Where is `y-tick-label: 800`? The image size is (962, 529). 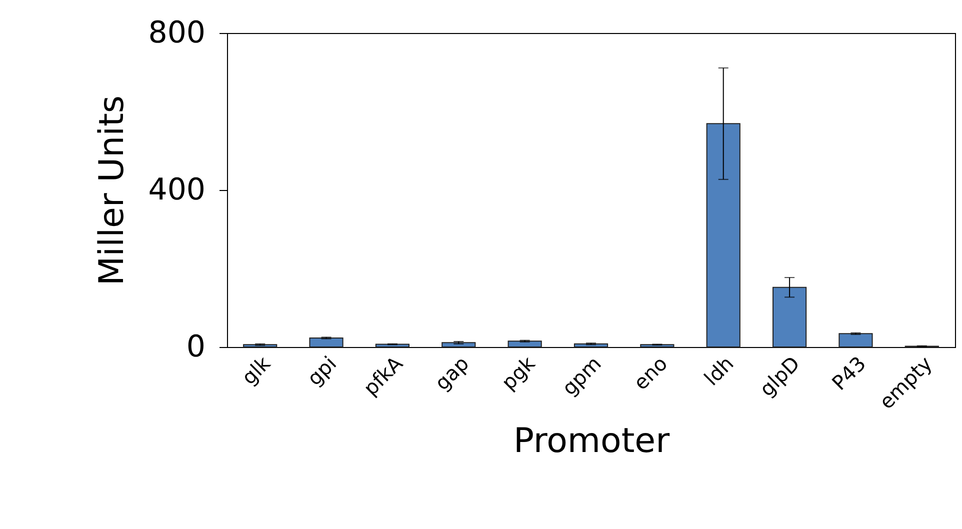
y-tick-label: 800 is located at coordinates (177, 33).